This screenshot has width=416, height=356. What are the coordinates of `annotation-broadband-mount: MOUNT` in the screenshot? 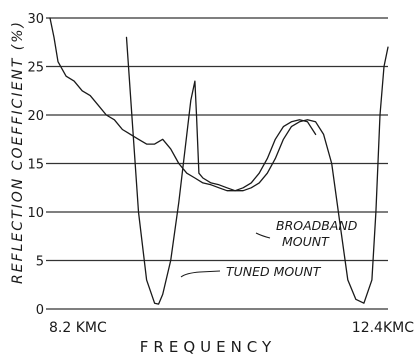 It's located at (306, 241).